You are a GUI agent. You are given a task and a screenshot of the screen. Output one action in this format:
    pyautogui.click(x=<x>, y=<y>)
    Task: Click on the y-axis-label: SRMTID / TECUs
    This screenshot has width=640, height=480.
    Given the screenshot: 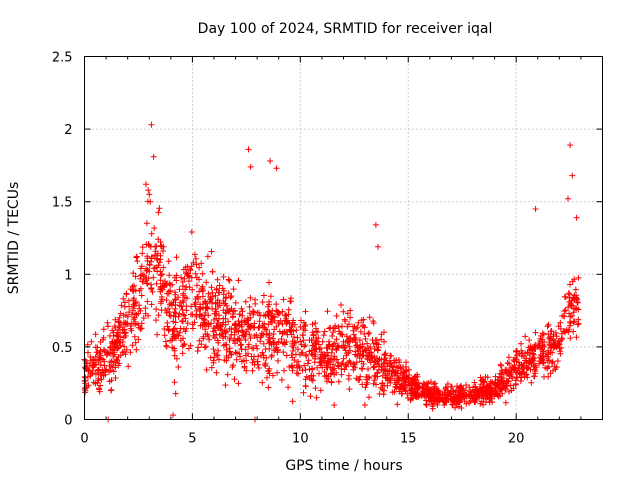 What is the action you would take?
    pyautogui.click(x=14, y=238)
    